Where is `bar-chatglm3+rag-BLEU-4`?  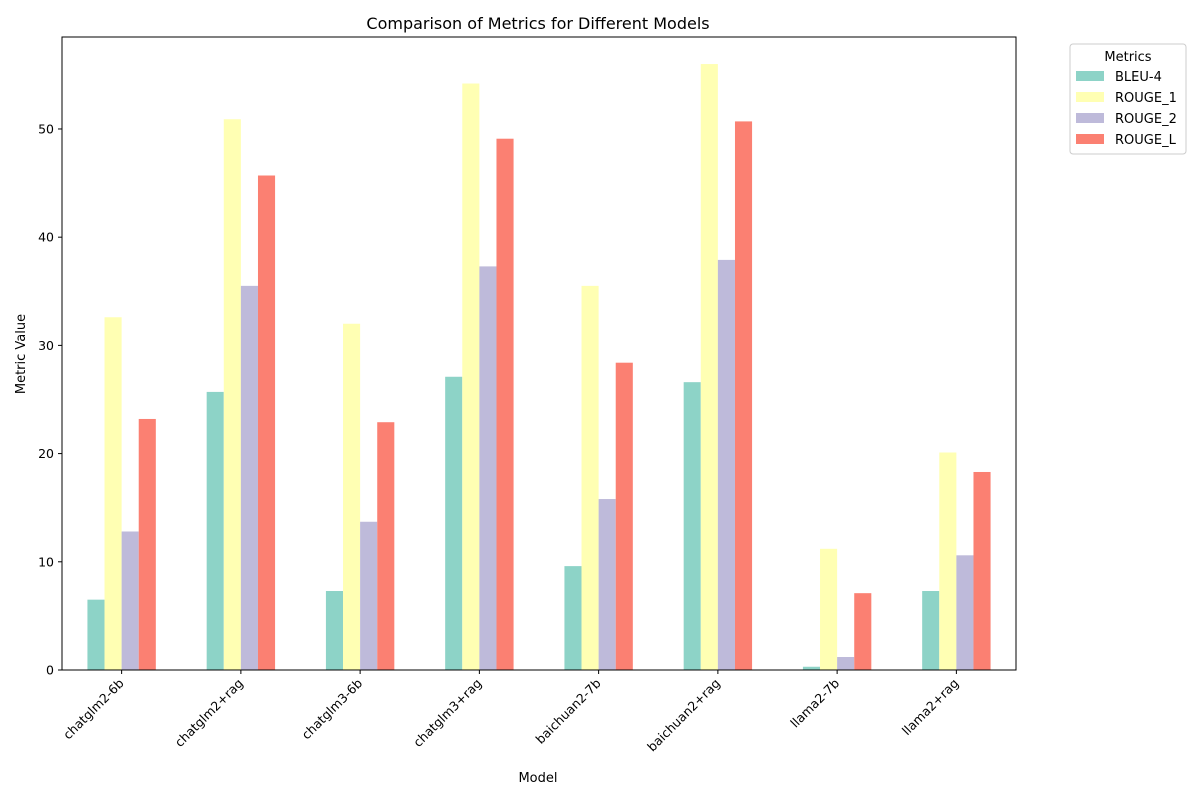
bar-chatglm3+rag-BLEU-4 is located at coordinates (454, 523).